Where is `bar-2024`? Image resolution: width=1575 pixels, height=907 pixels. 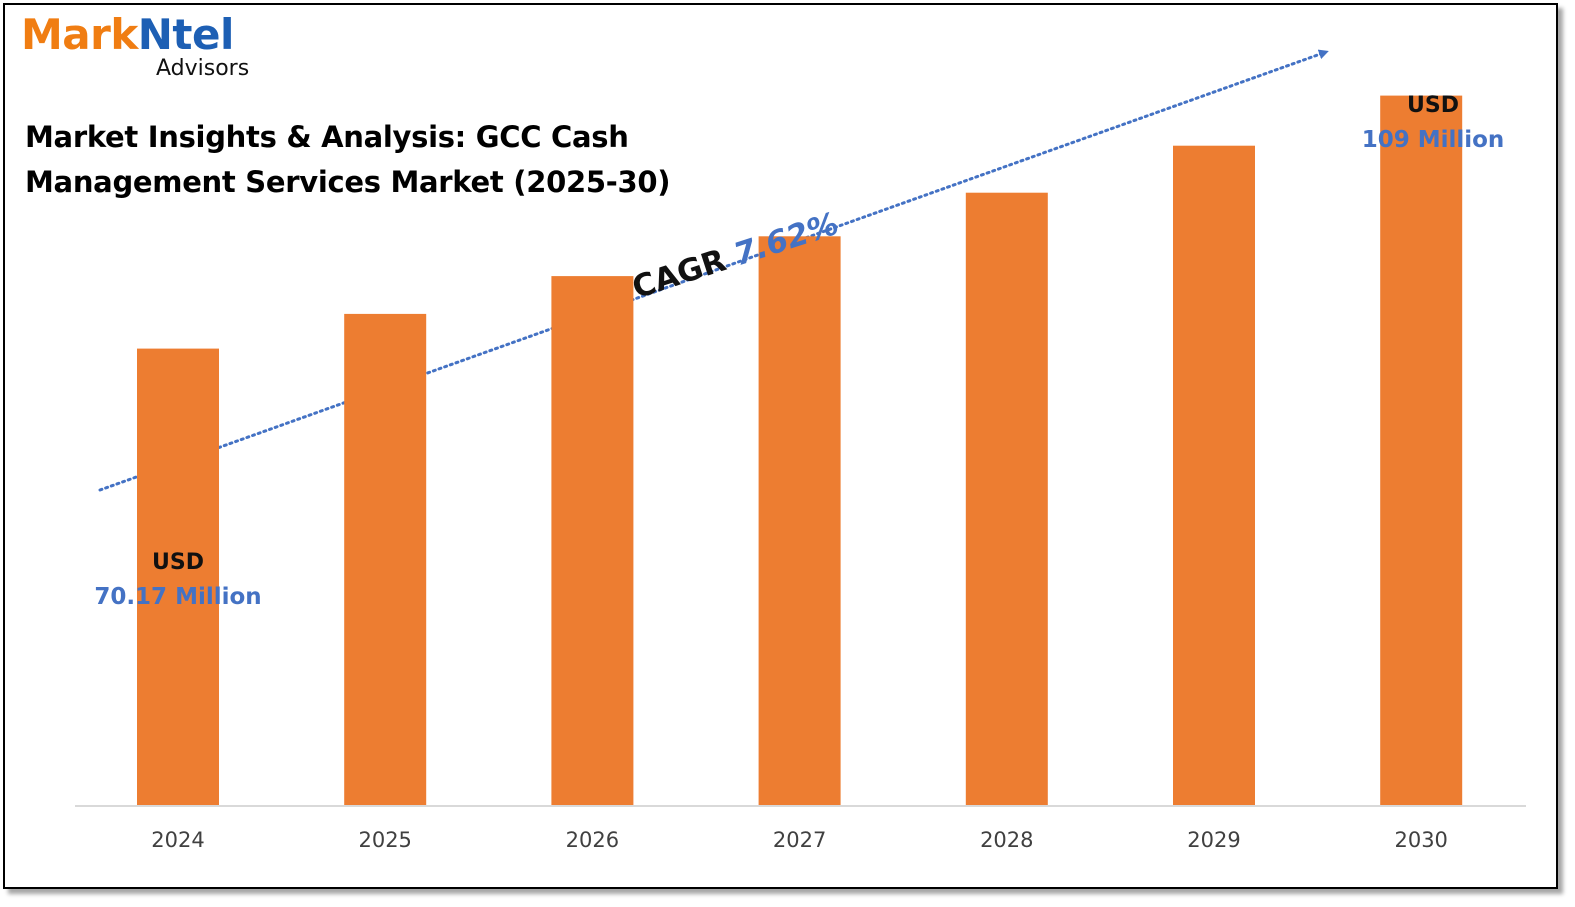
bar-2024 is located at coordinates (178, 577).